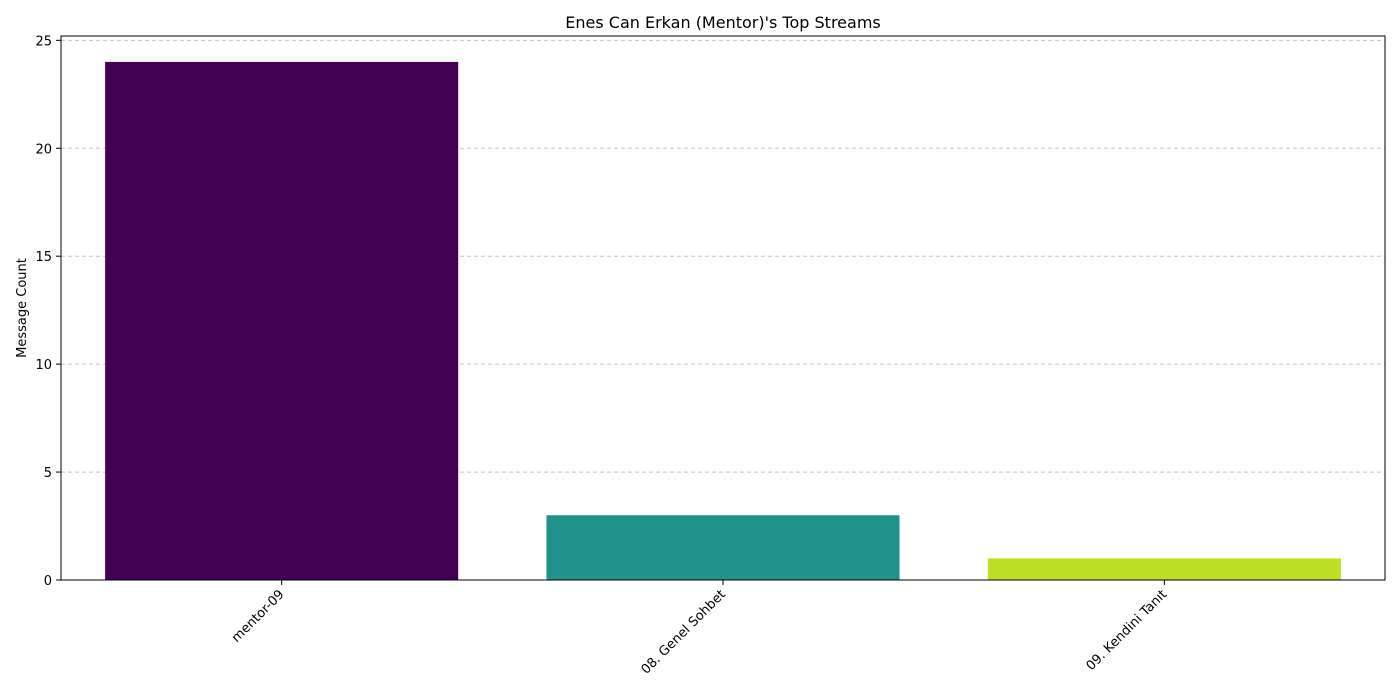  Describe the element at coordinates (722, 22) in the screenshot. I see `chart-title: Enes Can Erkan (Mentor)'s Top Streams` at that location.